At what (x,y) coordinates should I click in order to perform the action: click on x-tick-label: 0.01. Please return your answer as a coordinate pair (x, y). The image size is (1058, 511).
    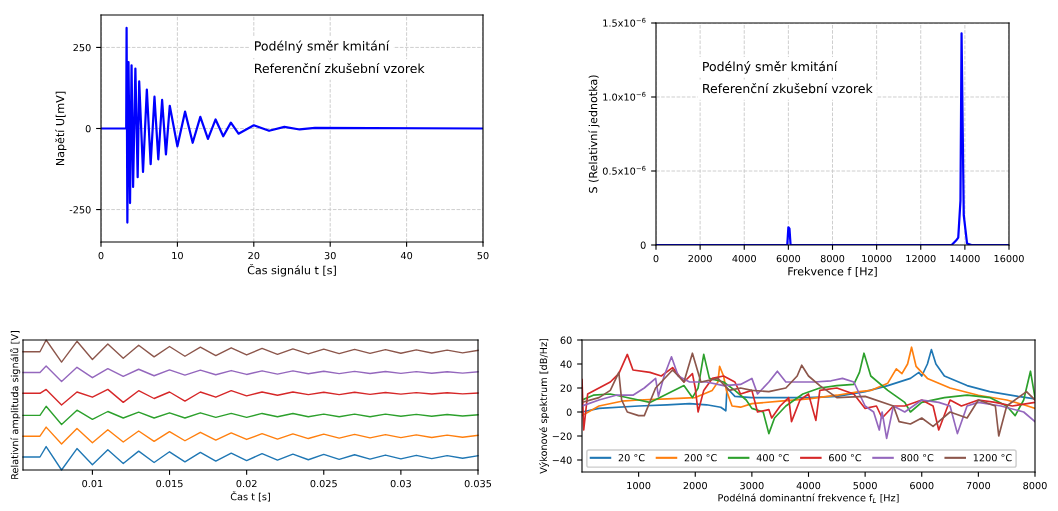
    Looking at the image, I should click on (92, 483).